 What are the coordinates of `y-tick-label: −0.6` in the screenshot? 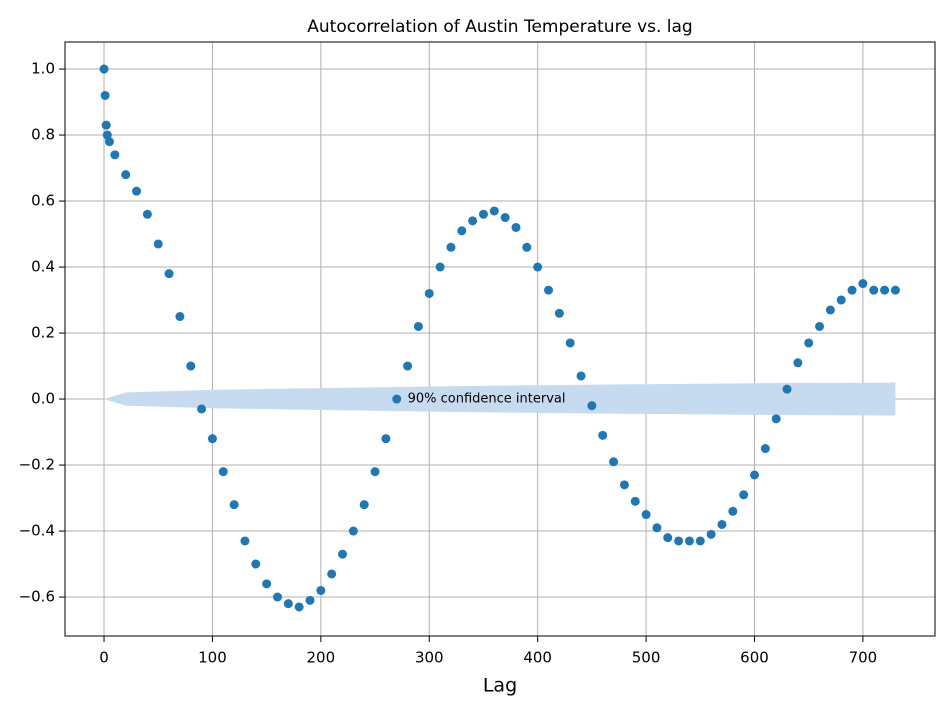 It's located at (37, 597).